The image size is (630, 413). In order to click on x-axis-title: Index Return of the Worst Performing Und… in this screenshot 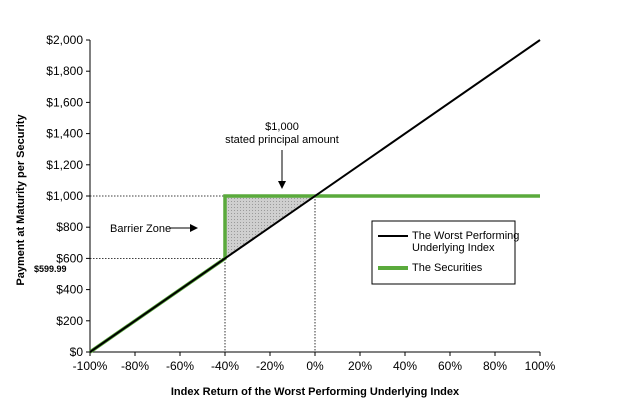, I will do `click(315, 392)`.